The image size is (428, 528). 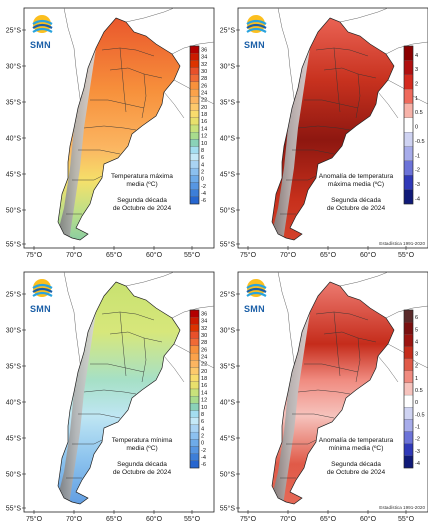 I want to click on country-outline, so click(x=119, y=393).